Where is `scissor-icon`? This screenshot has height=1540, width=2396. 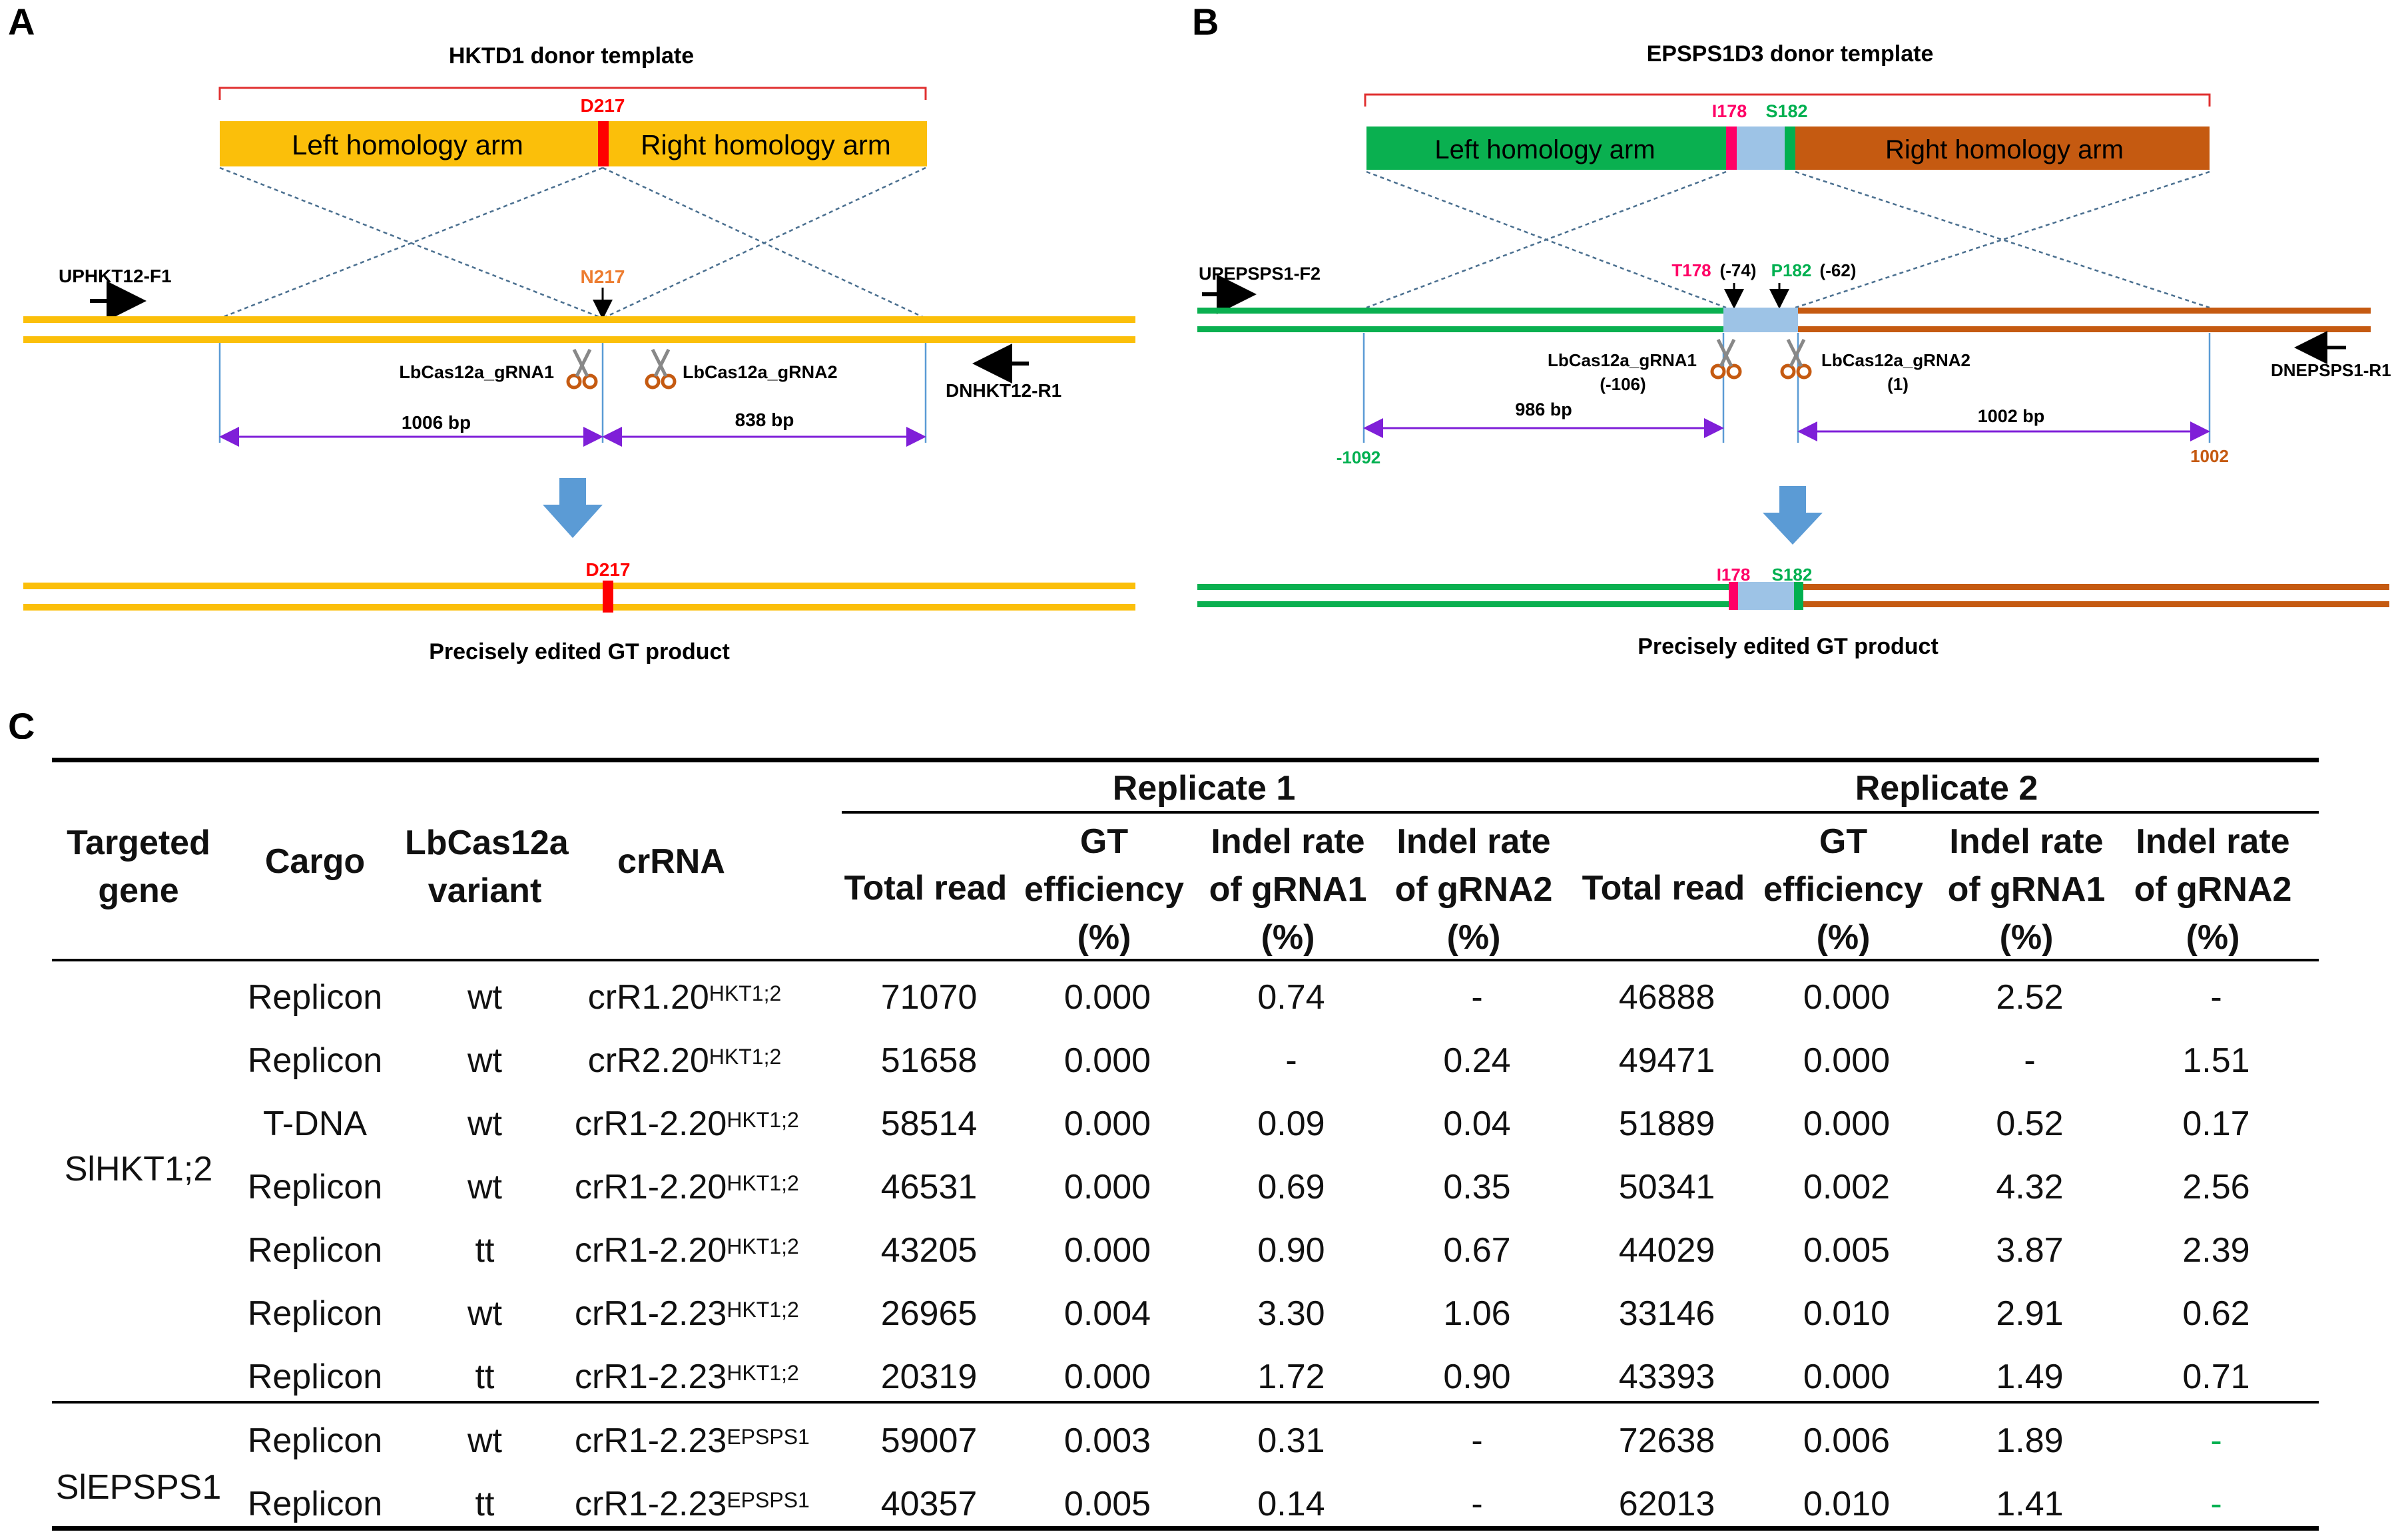 scissor-icon is located at coordinates (1796, 359).